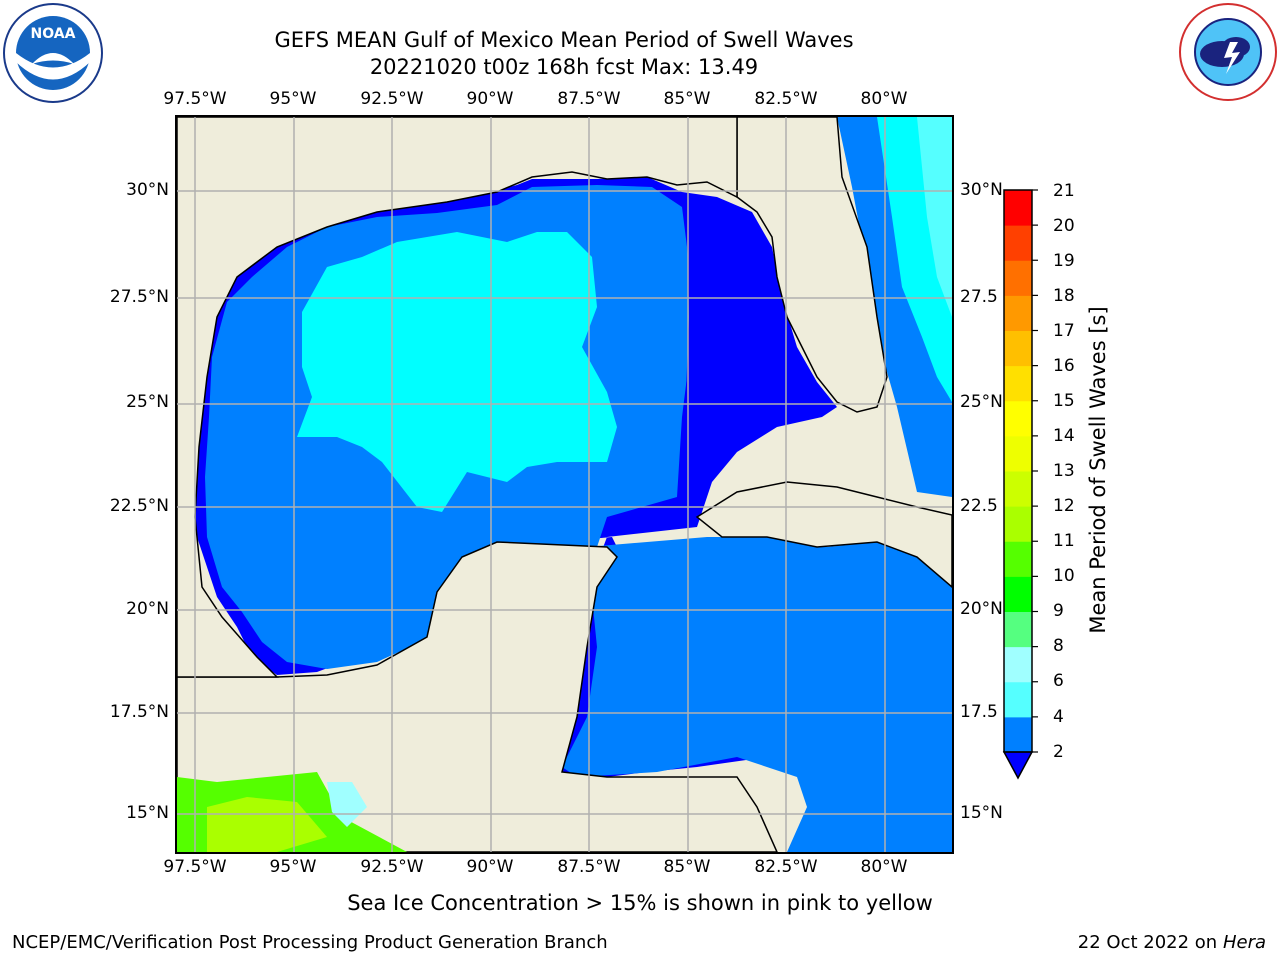 Image resolution: width=1280 pixels, height=960 pixels. I want to click on lat-tick-left: 17.5°N, so click(139, 712).